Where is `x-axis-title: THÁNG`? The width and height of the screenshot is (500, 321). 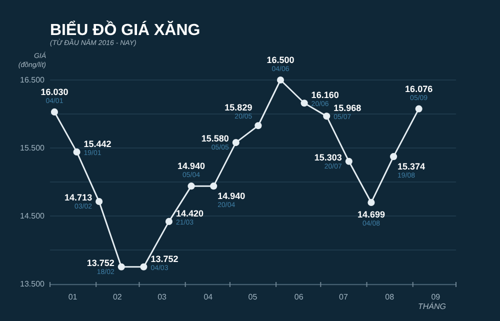 x-axis-title: THÁNG is located at coordinates (432, 306).